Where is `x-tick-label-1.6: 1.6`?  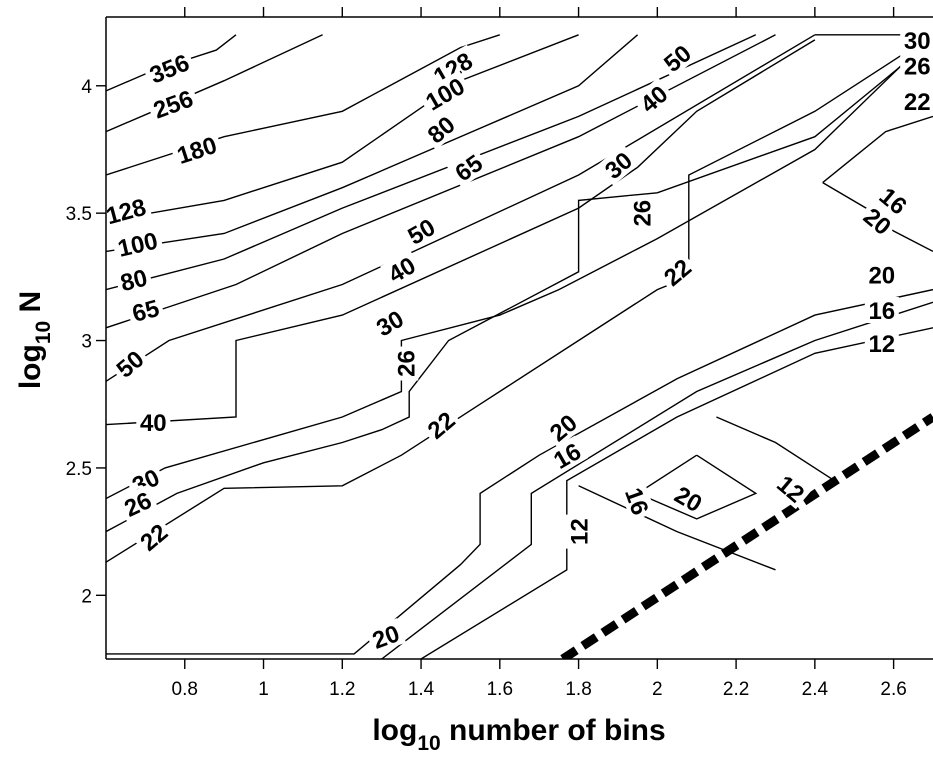 x-tick-label-1.6: 1.6 is located at coordinates (500, 689).